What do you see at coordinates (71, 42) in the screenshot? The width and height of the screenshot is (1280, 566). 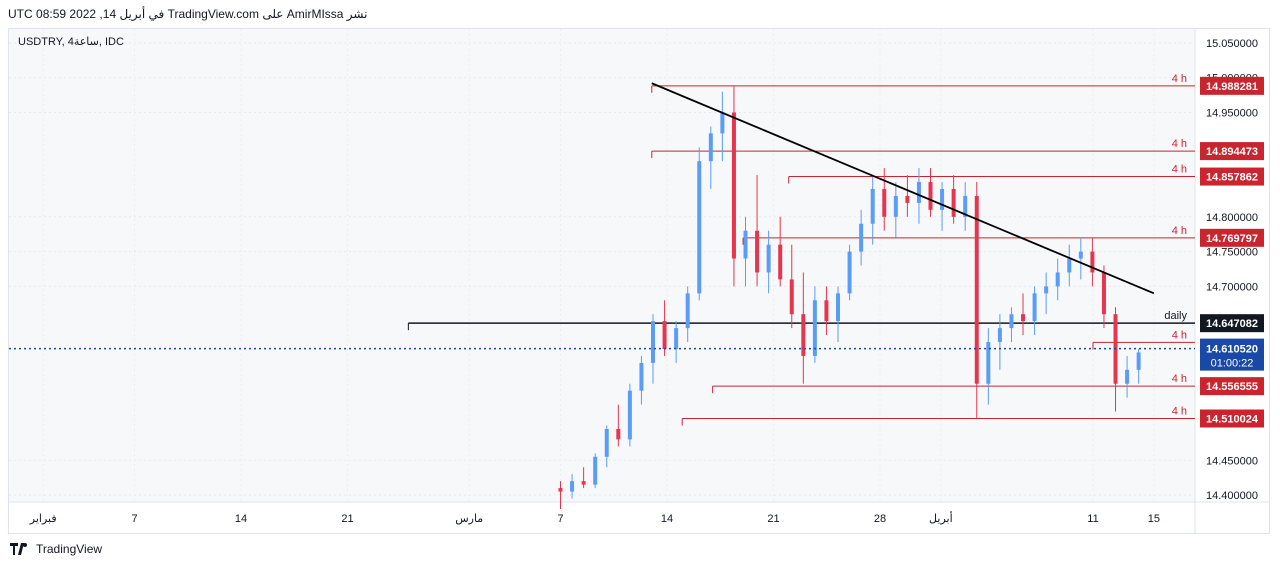 I see `symbol-line: USDTRY, 4ساعة, IDC` at bounding box center [71, 42].